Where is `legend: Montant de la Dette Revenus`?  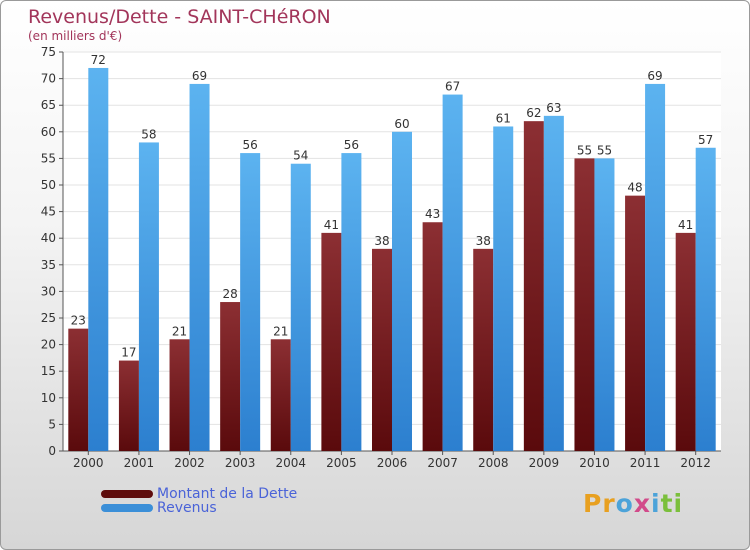 legend: Montant de la Dette Revenus is located at coordinates (199, 501).